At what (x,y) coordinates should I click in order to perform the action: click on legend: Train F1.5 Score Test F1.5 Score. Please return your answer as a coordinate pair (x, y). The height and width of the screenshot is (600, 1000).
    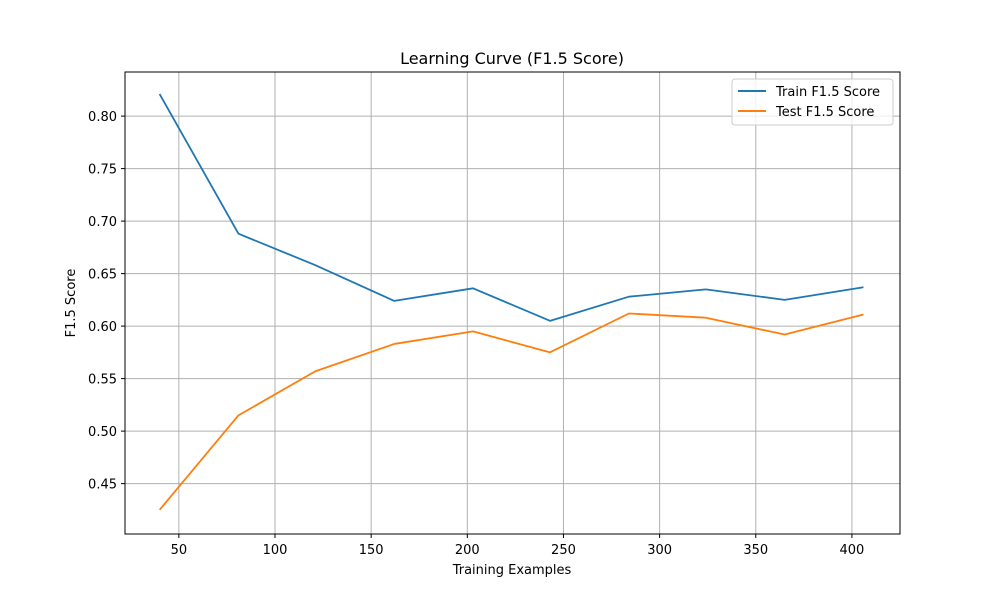
    Looking at the image, I should click on (812, 102).